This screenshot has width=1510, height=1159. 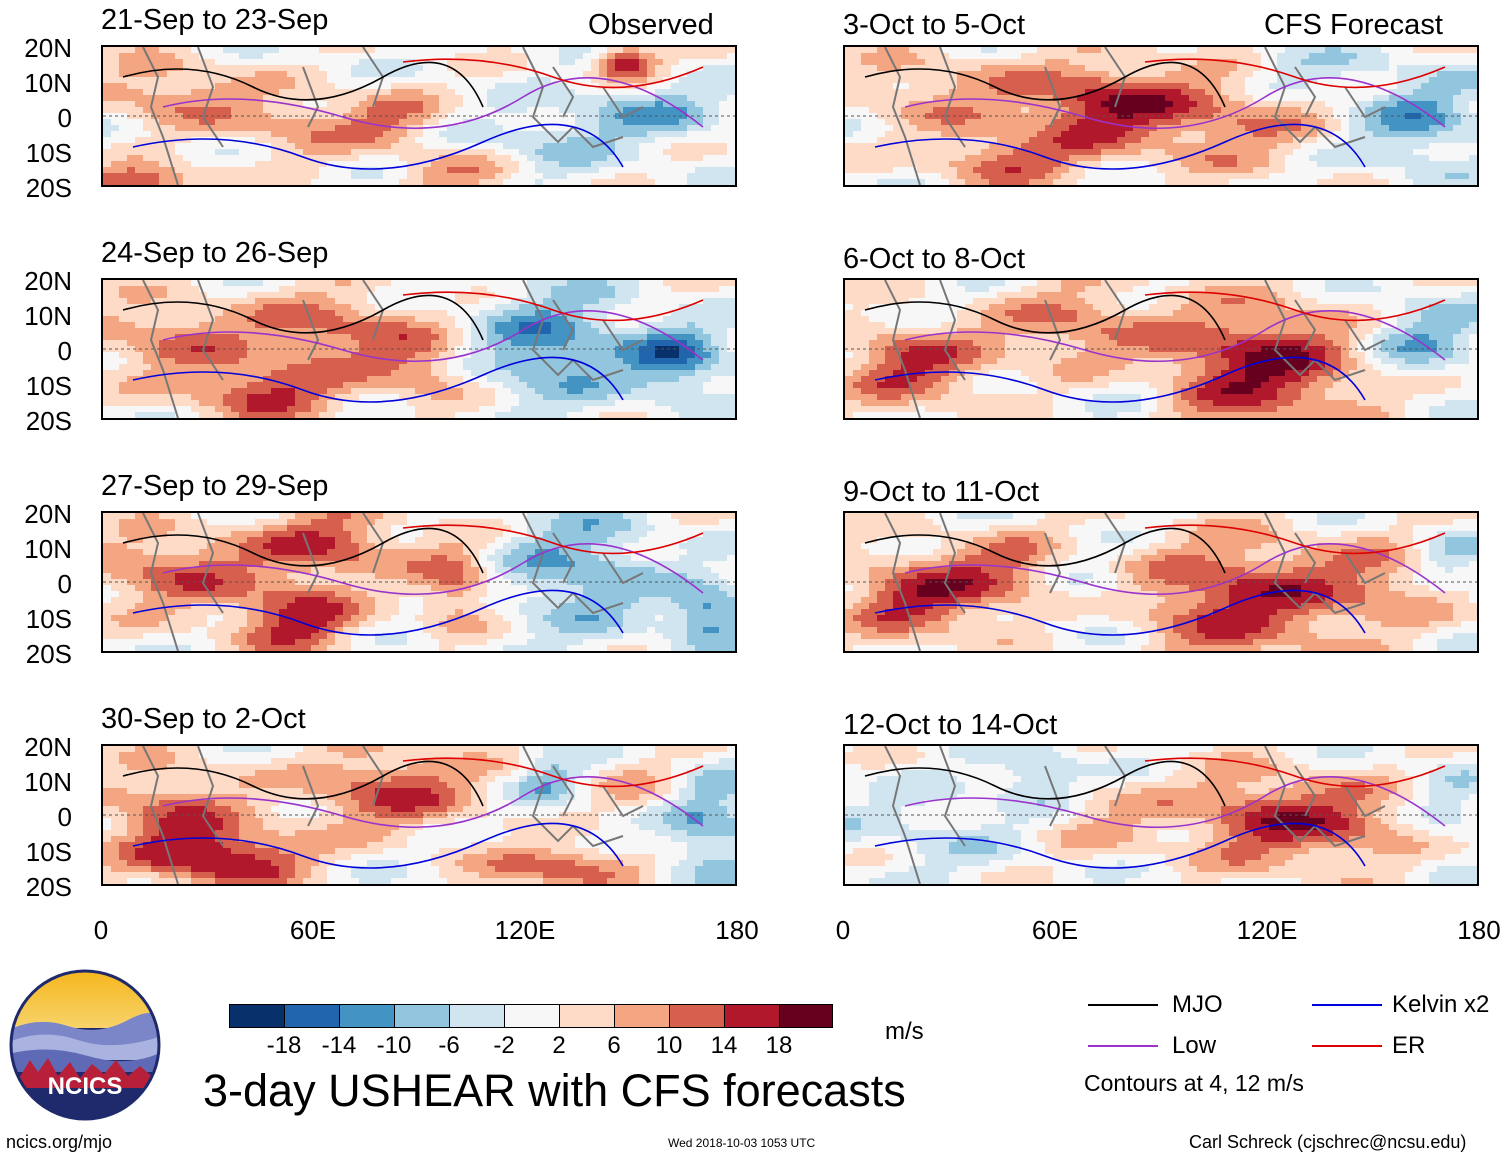 What do you see at coordinates (1409, 1045) in the screenshot?
I see `legend-label-er: ER` at bounding box center [1409, 1045].